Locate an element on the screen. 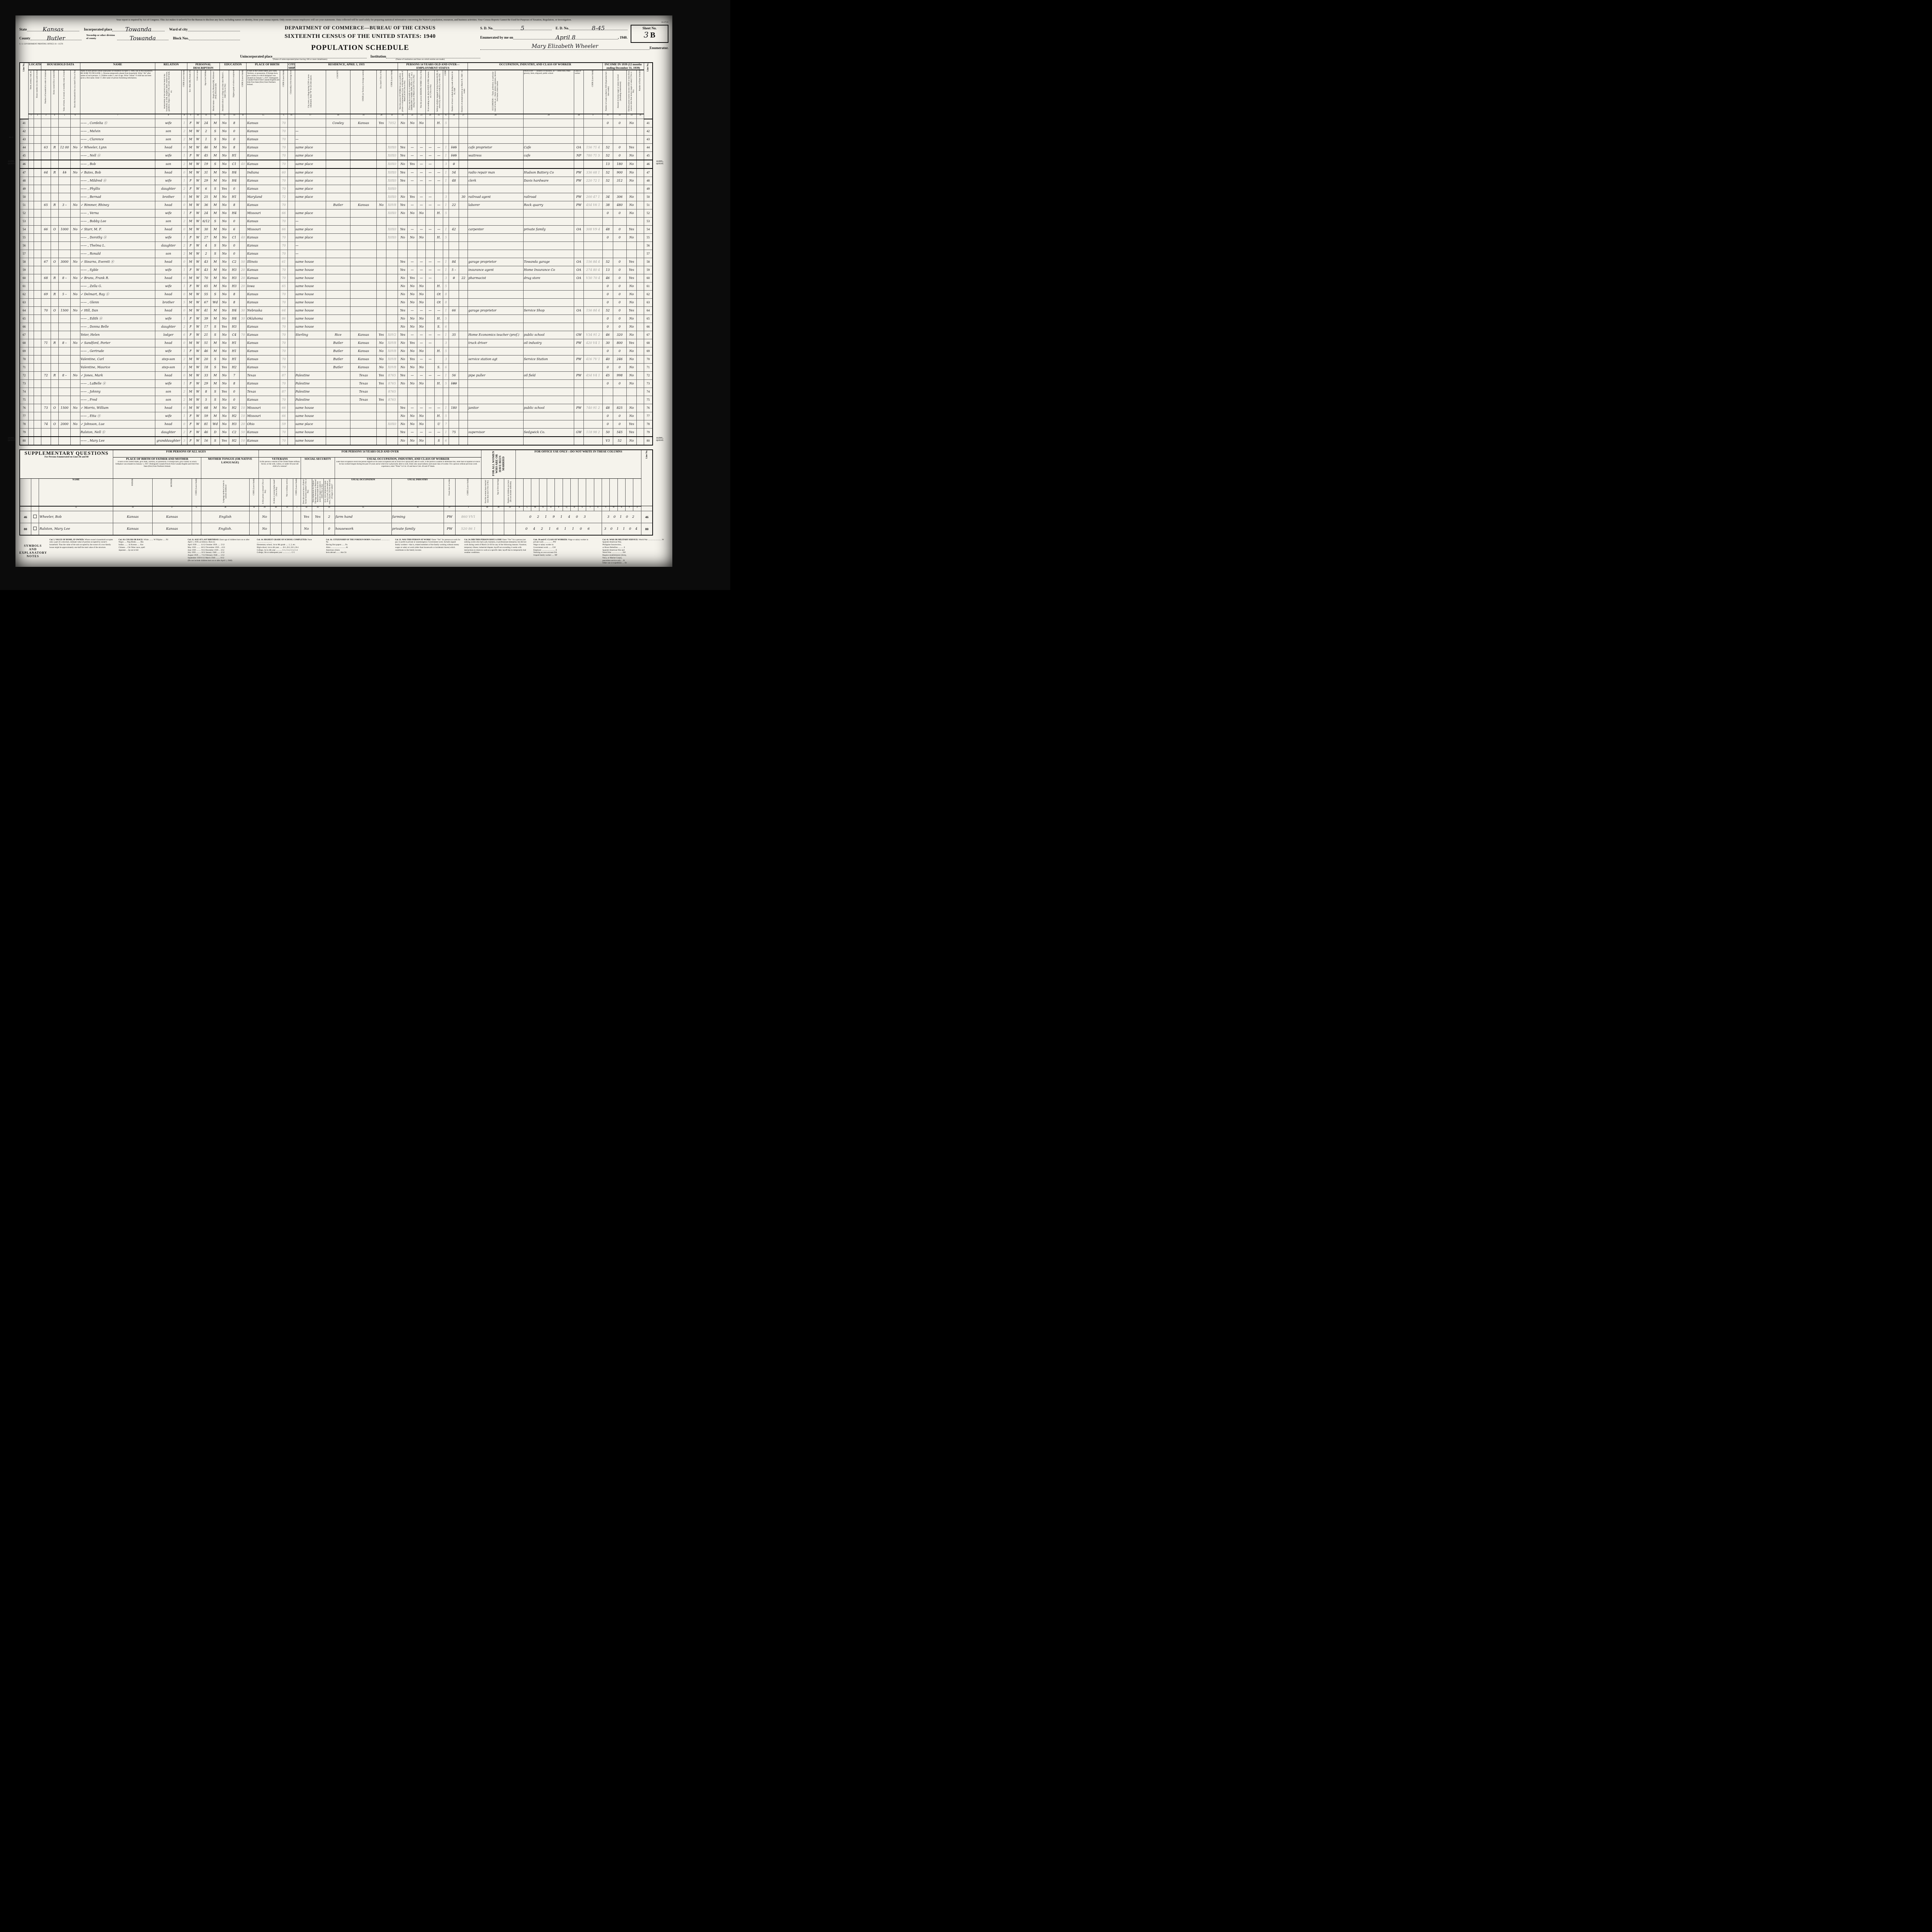  cell-55-26: 5 is located at coordinates (446, 237).